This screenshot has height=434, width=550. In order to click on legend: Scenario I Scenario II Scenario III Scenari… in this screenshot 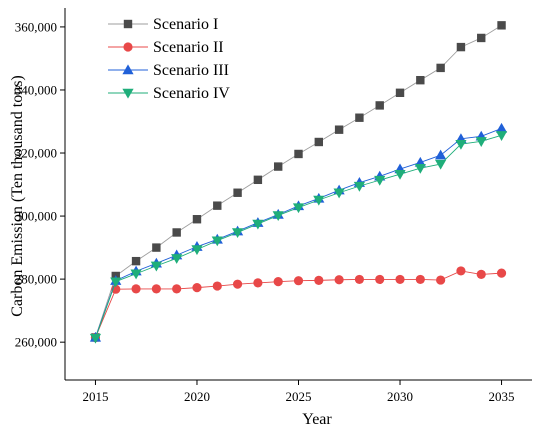, I will do `click(169, 59)`.